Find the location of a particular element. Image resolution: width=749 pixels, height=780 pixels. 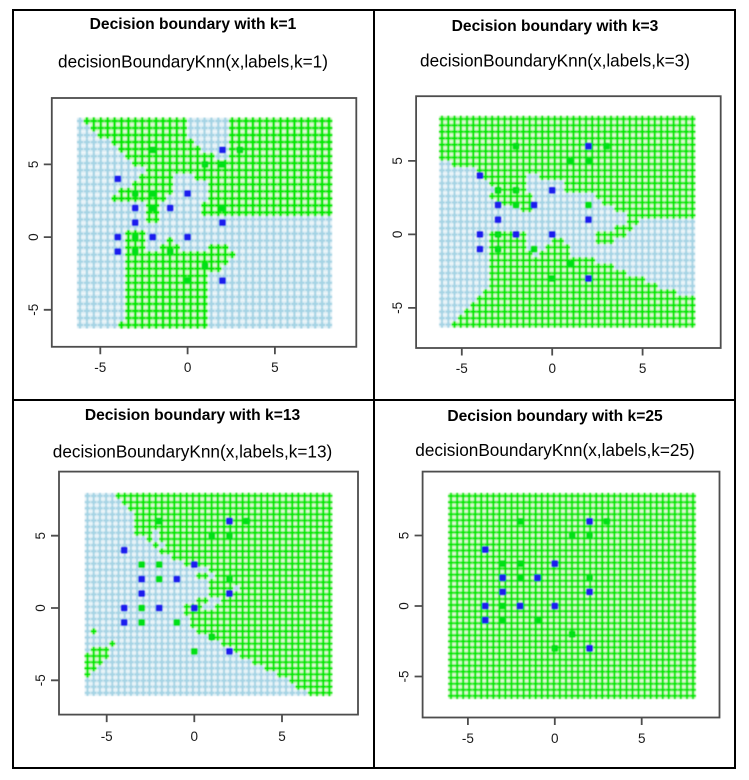

svg-text:decisionBoundaryKnn(x,labels,k: decisionBoundaryKnn(x,labels,k=25) is located at coordinates (554, 450).